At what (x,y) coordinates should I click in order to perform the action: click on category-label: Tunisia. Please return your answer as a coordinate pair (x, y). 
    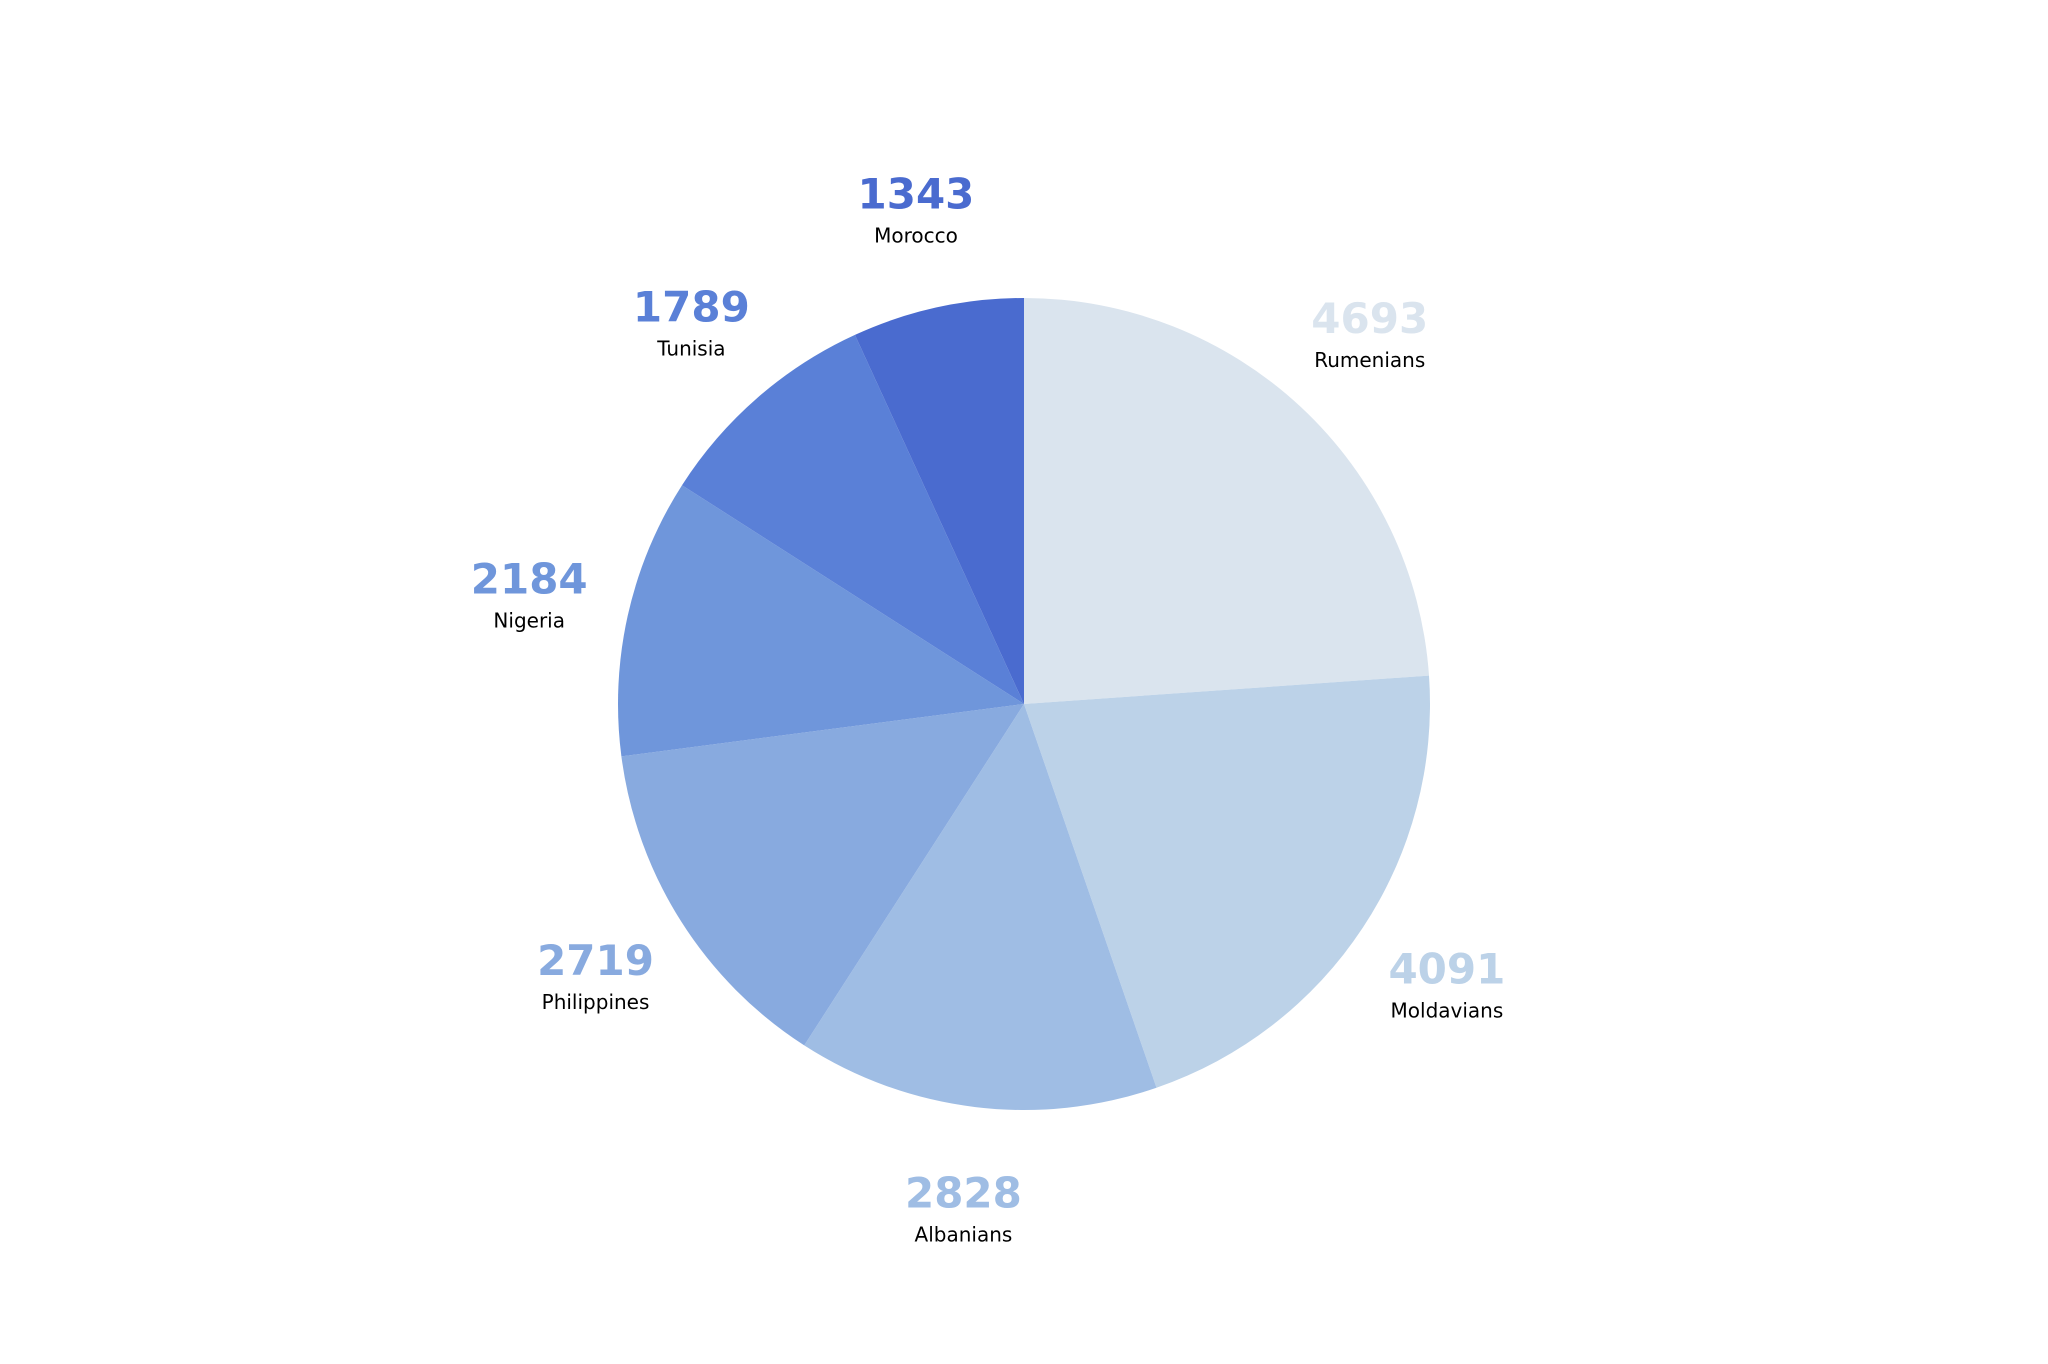
    Looking at the image, I should click on (690, 348).